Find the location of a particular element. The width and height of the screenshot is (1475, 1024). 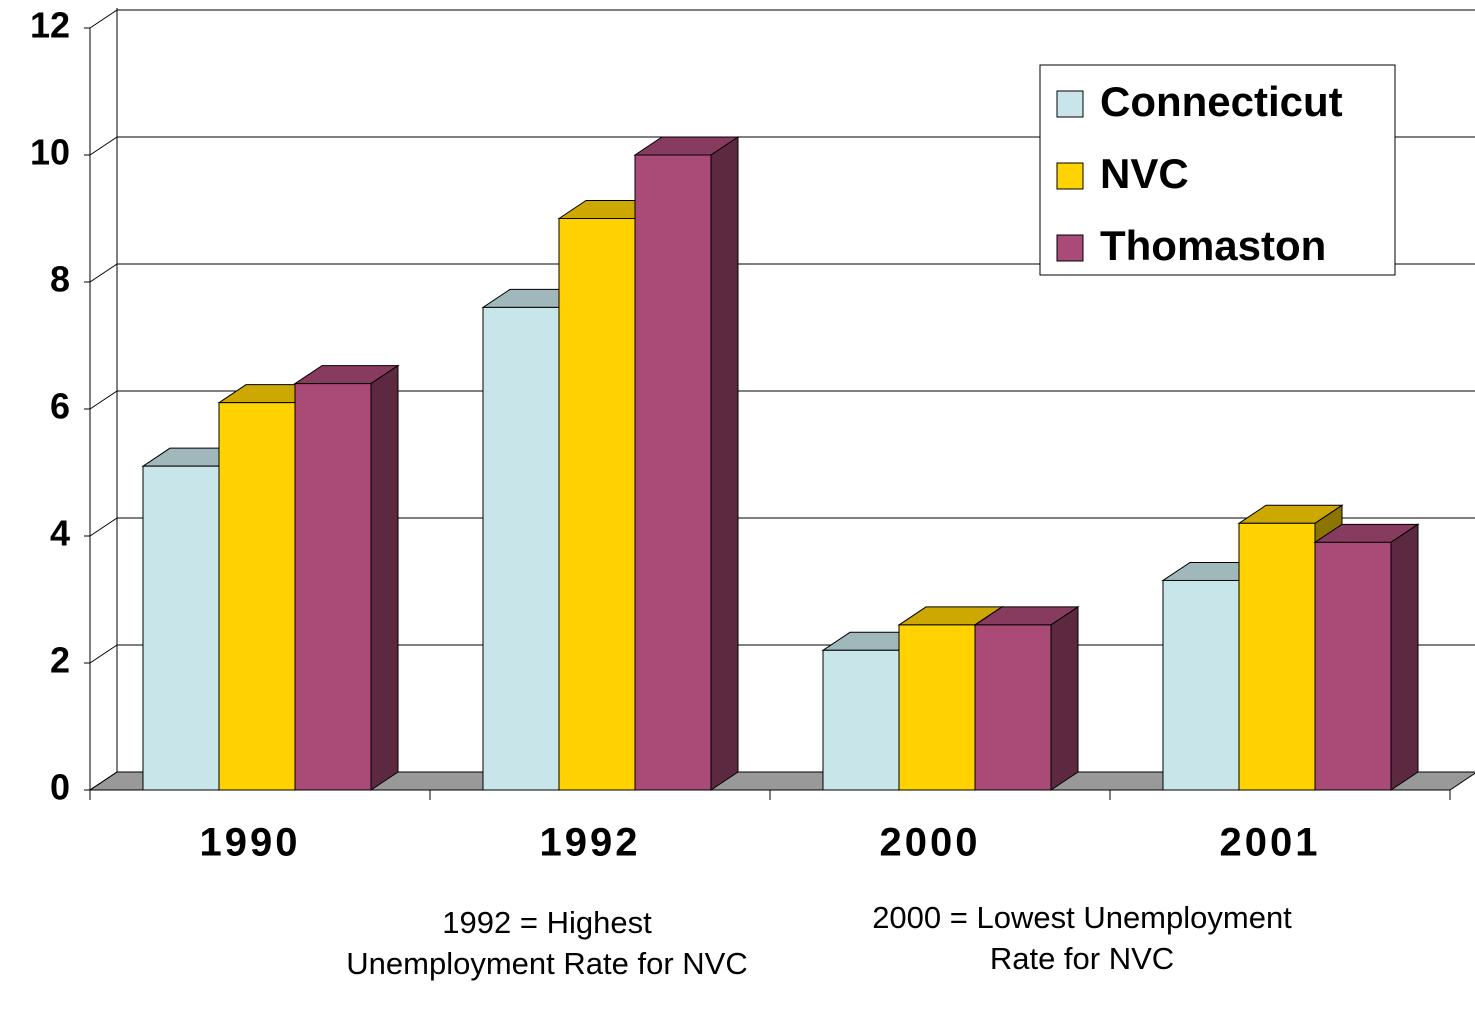

y-tick-label: 4 is located at coordinates (60, 533).